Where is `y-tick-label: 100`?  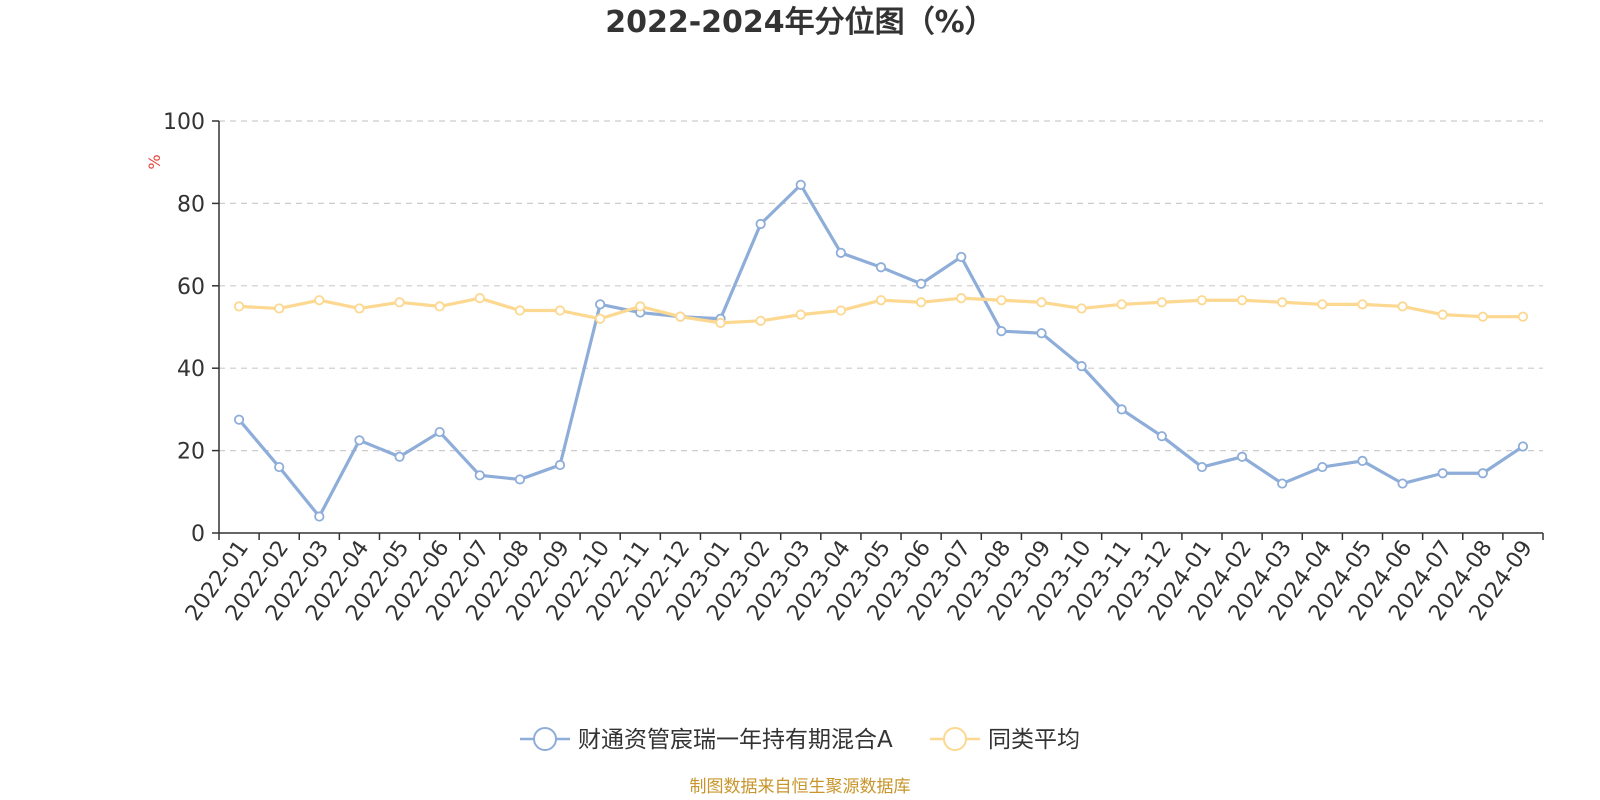 y-tick-label: 100 is located at coordinates (184, 122).